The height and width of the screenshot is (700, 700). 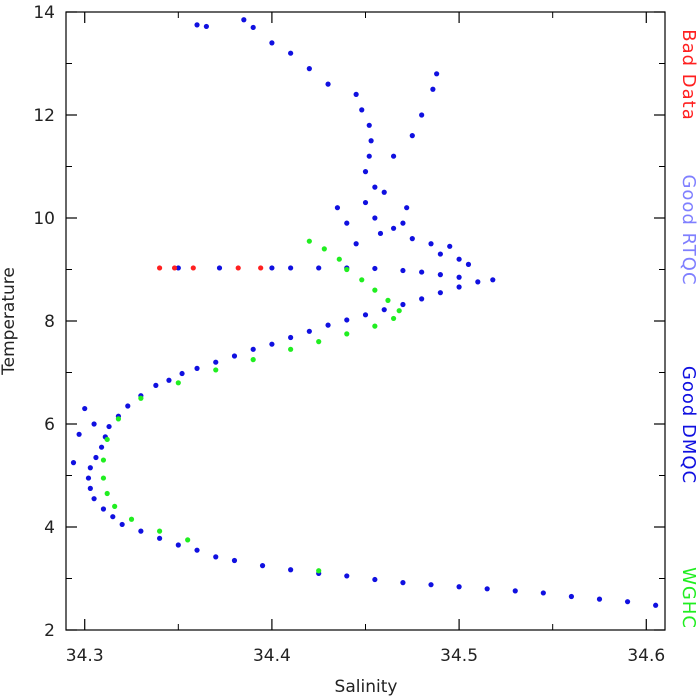 What do you see at coordinates (272, 656) in the screenshot?
I see `x-tick-label: 34.4` at bounding box center [272, 656].